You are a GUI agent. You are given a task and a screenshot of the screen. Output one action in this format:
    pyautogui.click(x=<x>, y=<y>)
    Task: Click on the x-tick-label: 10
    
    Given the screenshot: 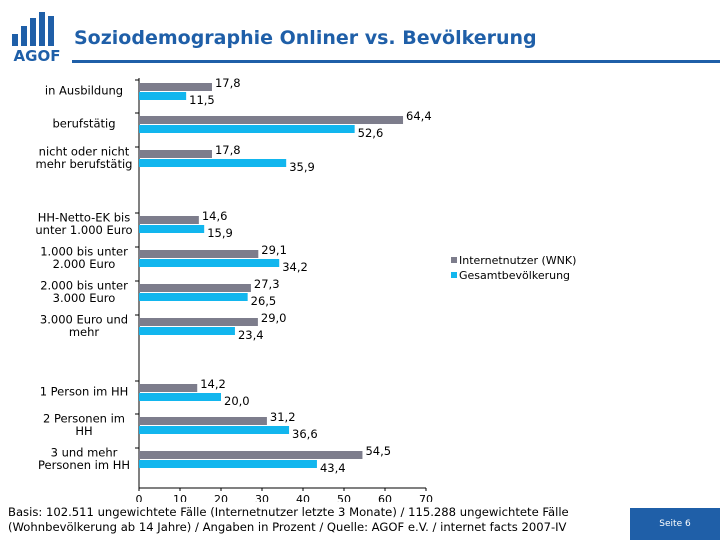 What is the action you would take?
    pyautogui.click(x=180, y=497)
    